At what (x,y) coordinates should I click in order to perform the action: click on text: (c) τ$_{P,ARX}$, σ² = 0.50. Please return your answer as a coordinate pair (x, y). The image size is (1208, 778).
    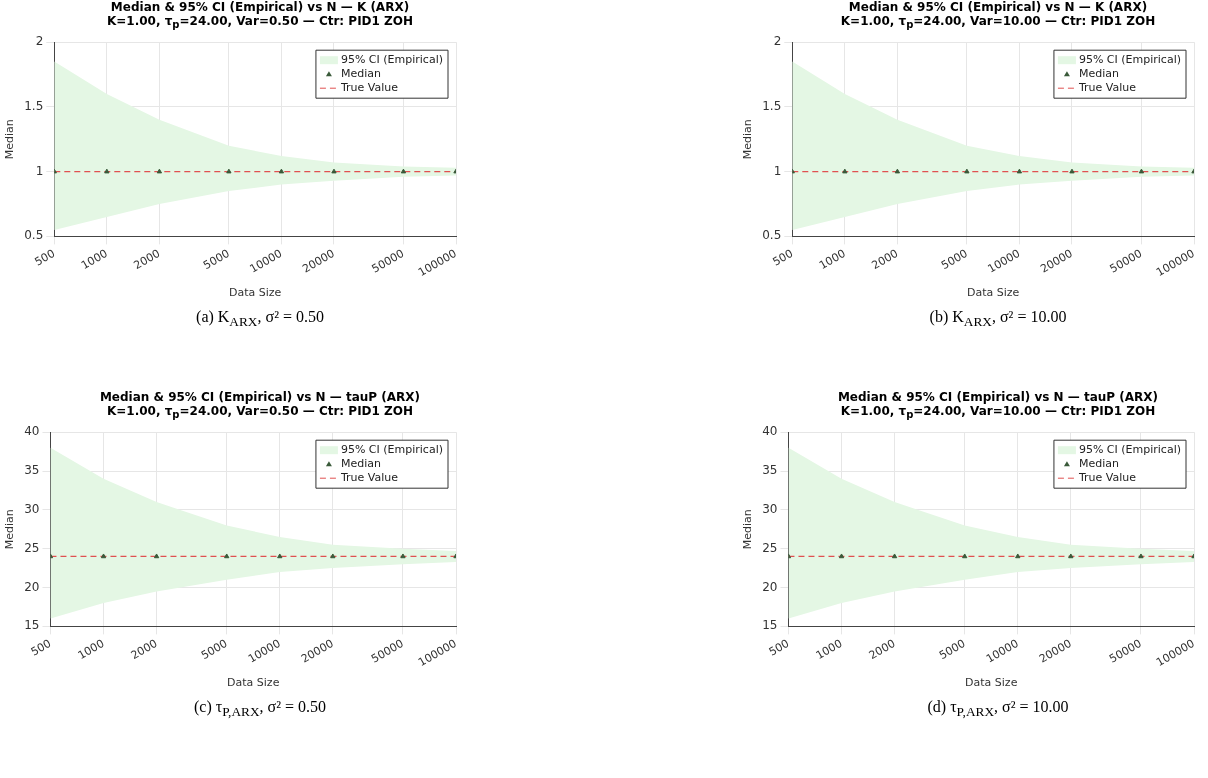
    Looking at the image, I should click on (260, 709).